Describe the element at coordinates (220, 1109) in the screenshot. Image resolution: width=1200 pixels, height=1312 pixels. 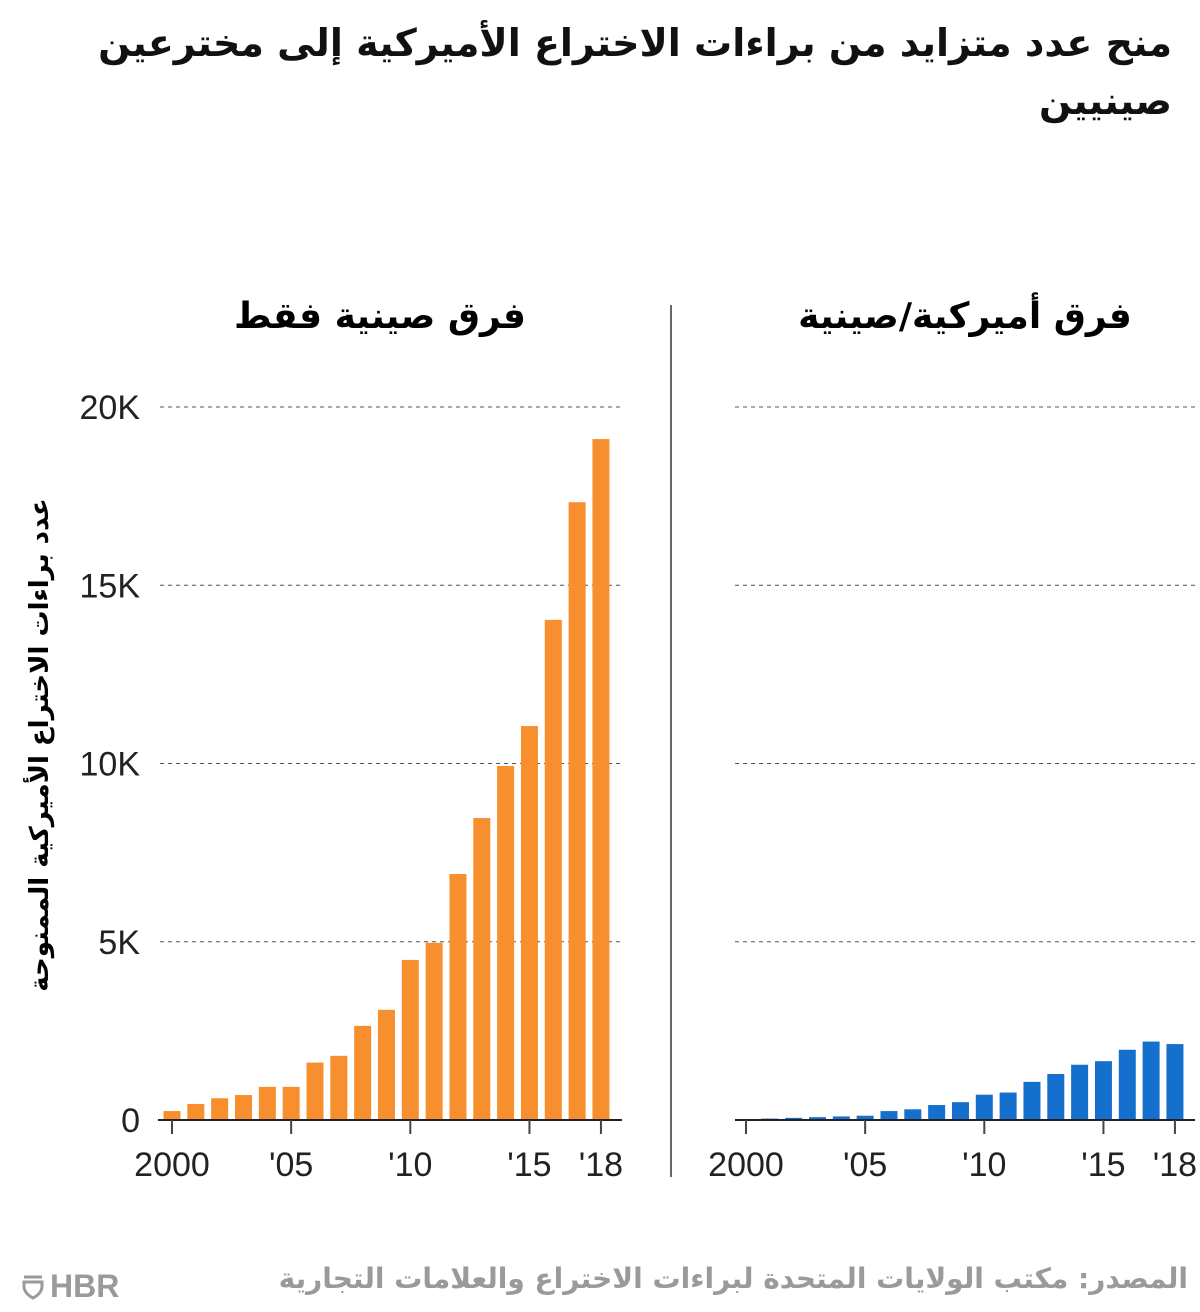
I see `left-bar-2002` at that location.